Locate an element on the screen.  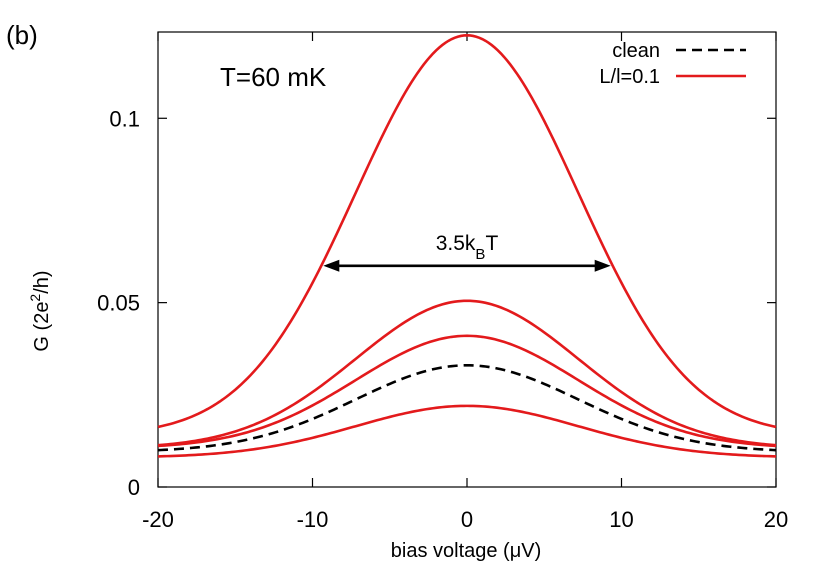
legend: clean L/l=0.1 is located at coordinates (672, 64).